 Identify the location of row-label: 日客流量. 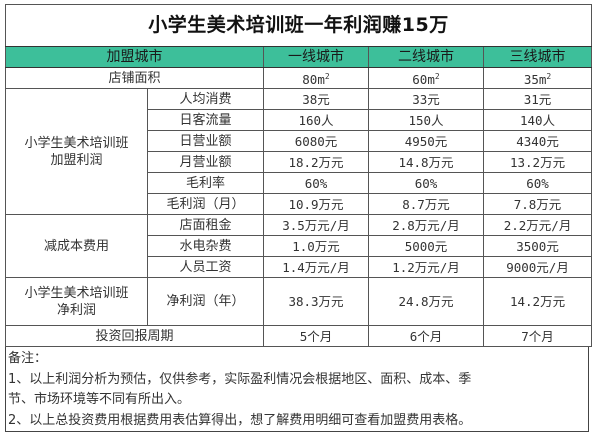
(205, 120).